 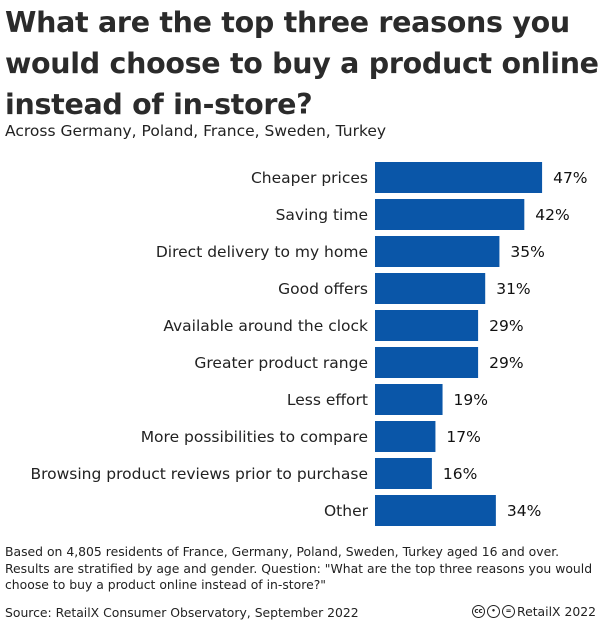 I want to click on category-label: Other, so click(x=346, y=511).